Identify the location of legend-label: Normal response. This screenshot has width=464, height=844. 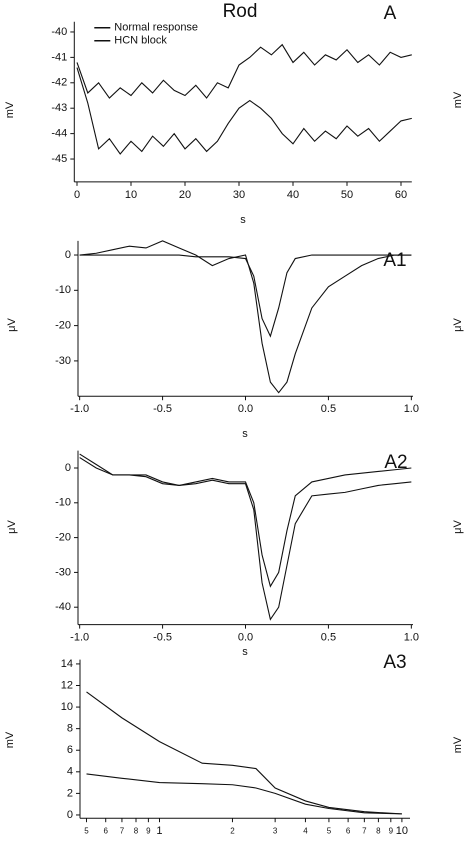
(156, 28).